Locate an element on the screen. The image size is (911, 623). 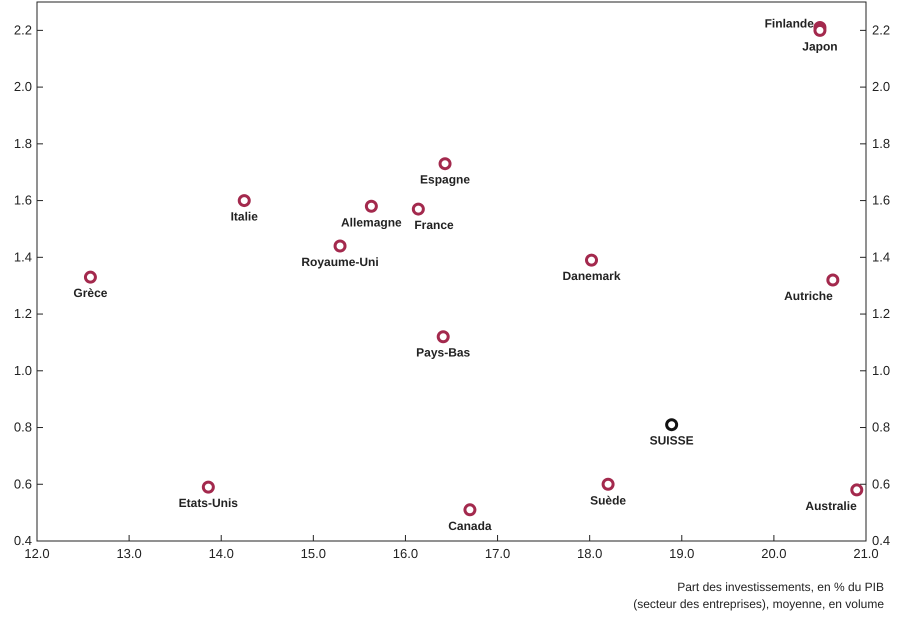
x-tick-label: 18.0 is located at coordinates (589, 553).